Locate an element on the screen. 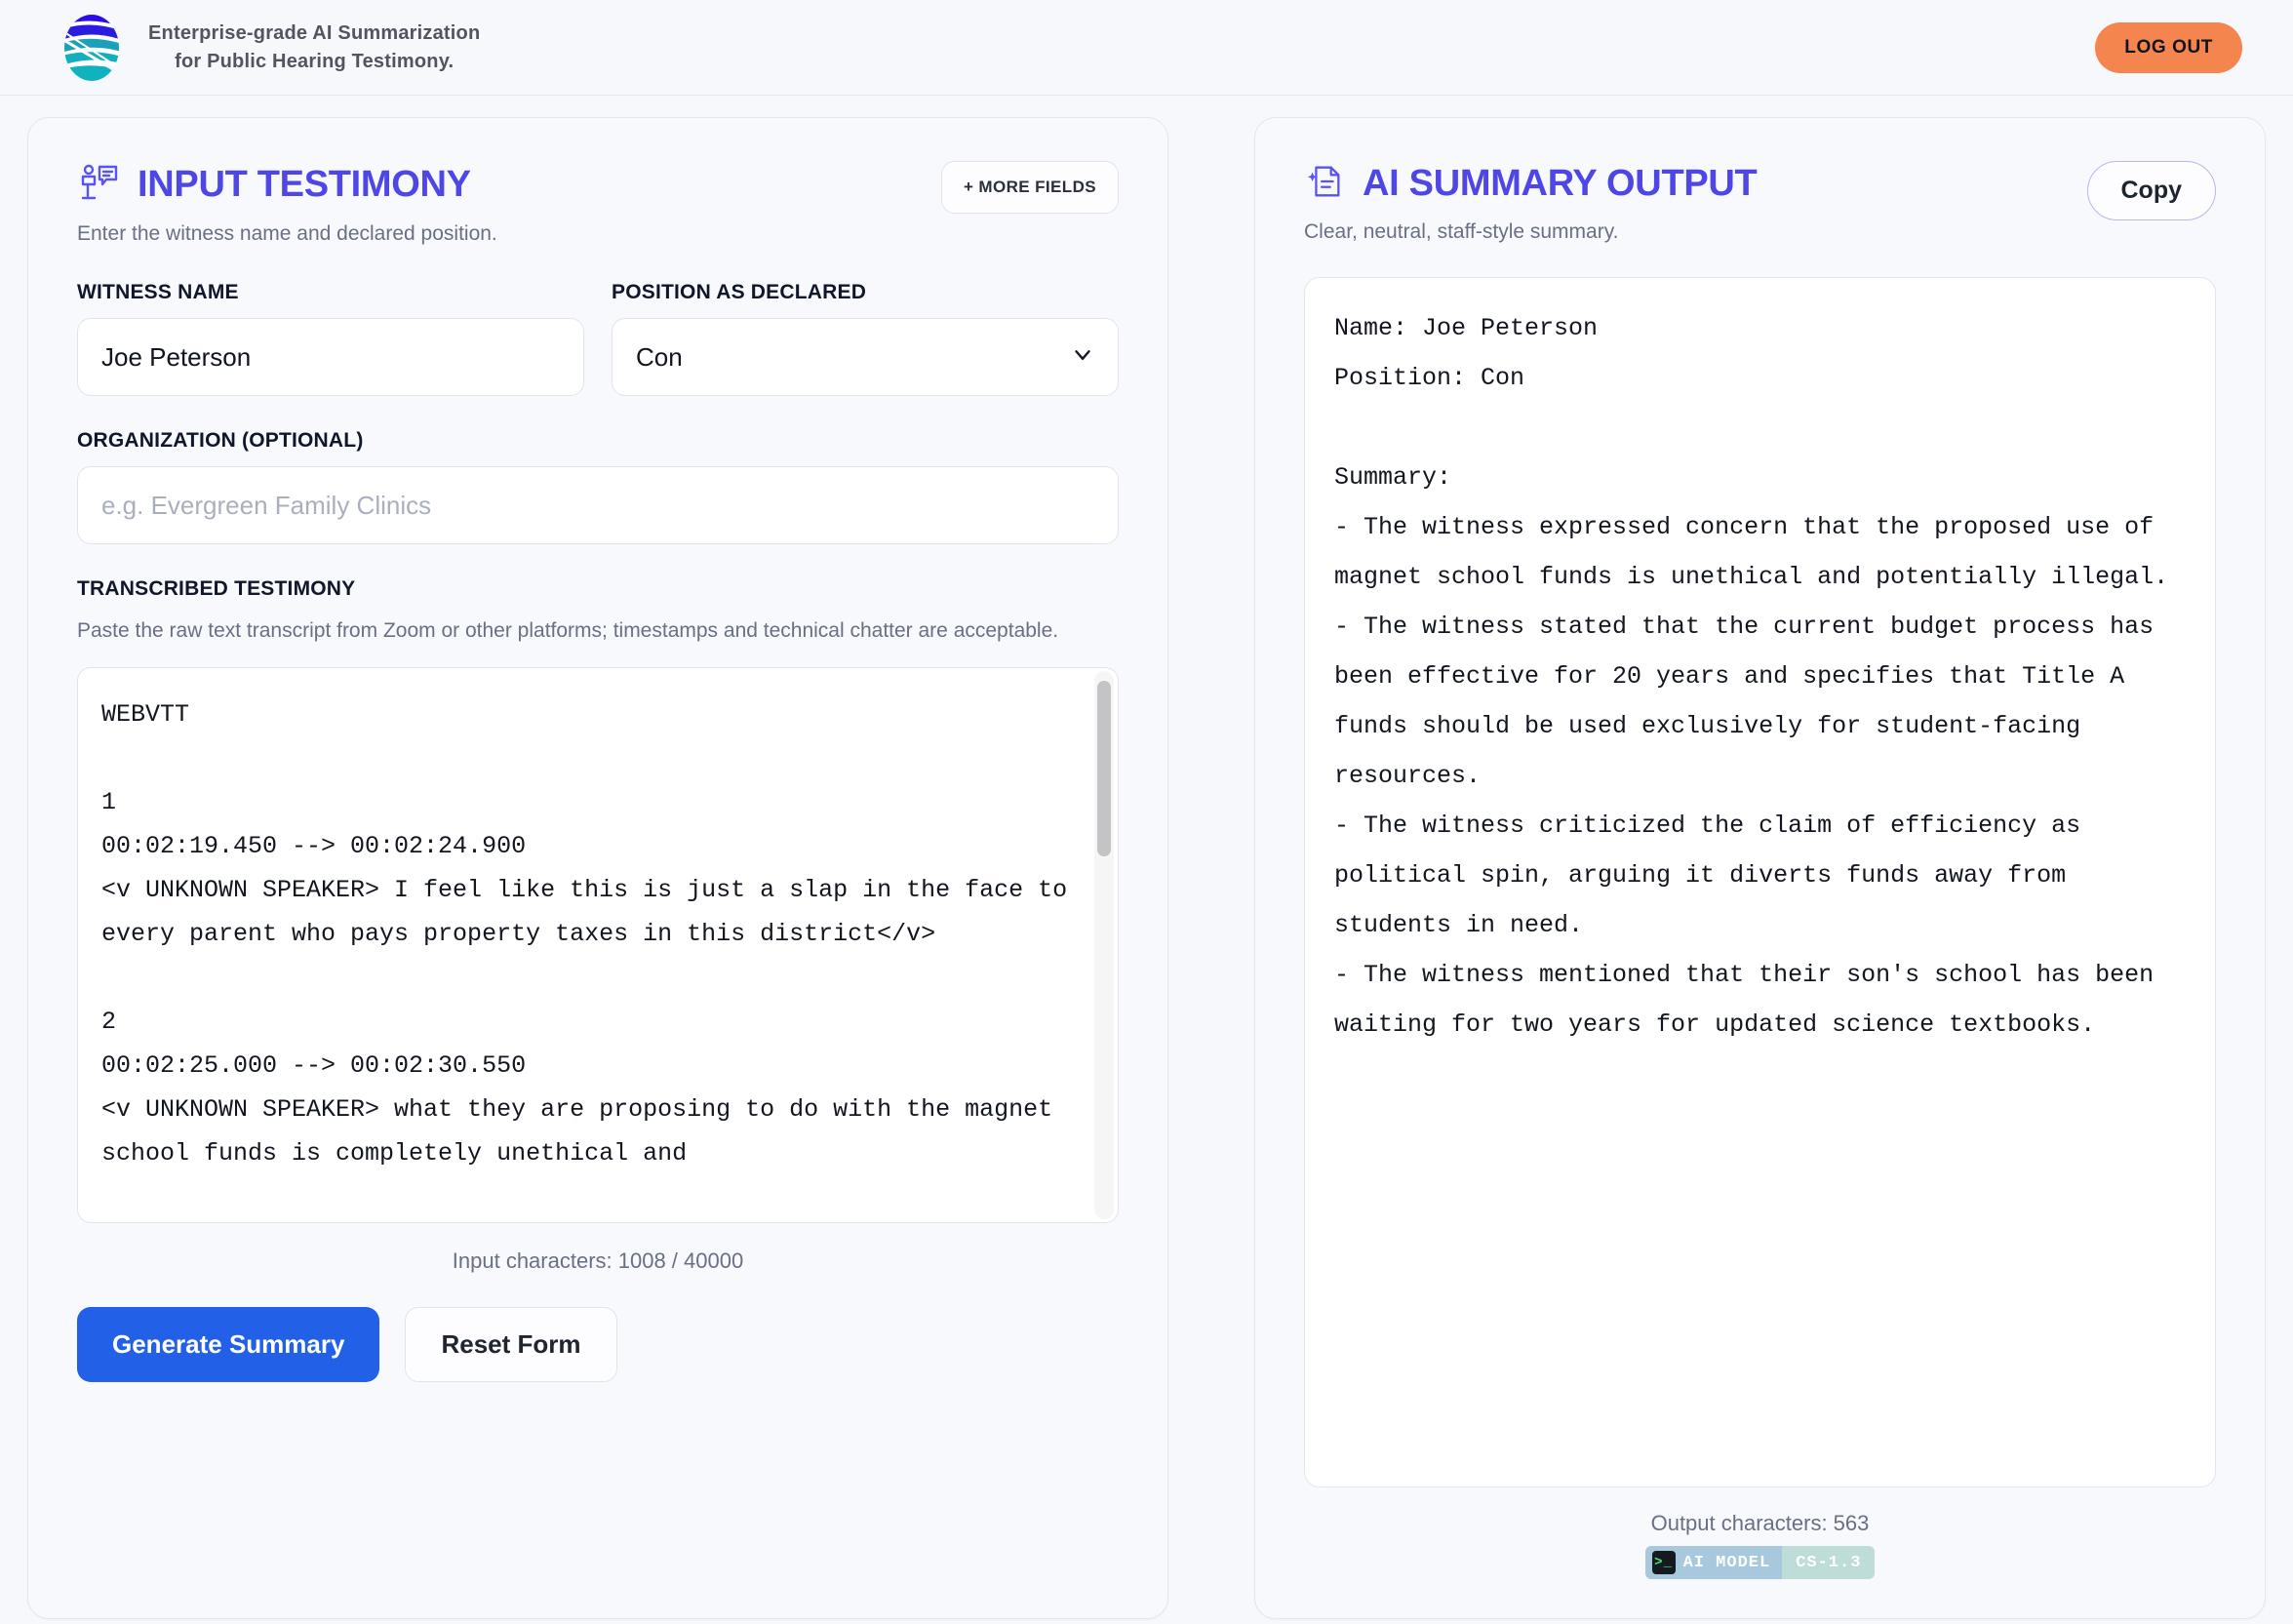 The width and height of the screenshot is (2293, 1624). generate-summary-button: Generate Summary is located at coordinates (228, 1345).